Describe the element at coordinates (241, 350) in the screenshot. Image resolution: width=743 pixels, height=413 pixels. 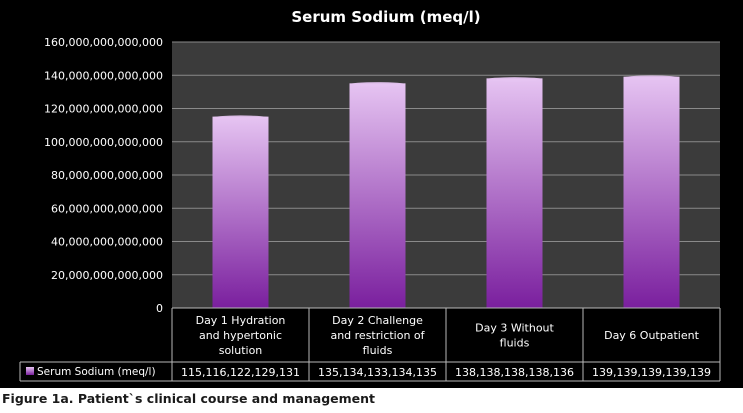
I see `category-label: solution` at that location.